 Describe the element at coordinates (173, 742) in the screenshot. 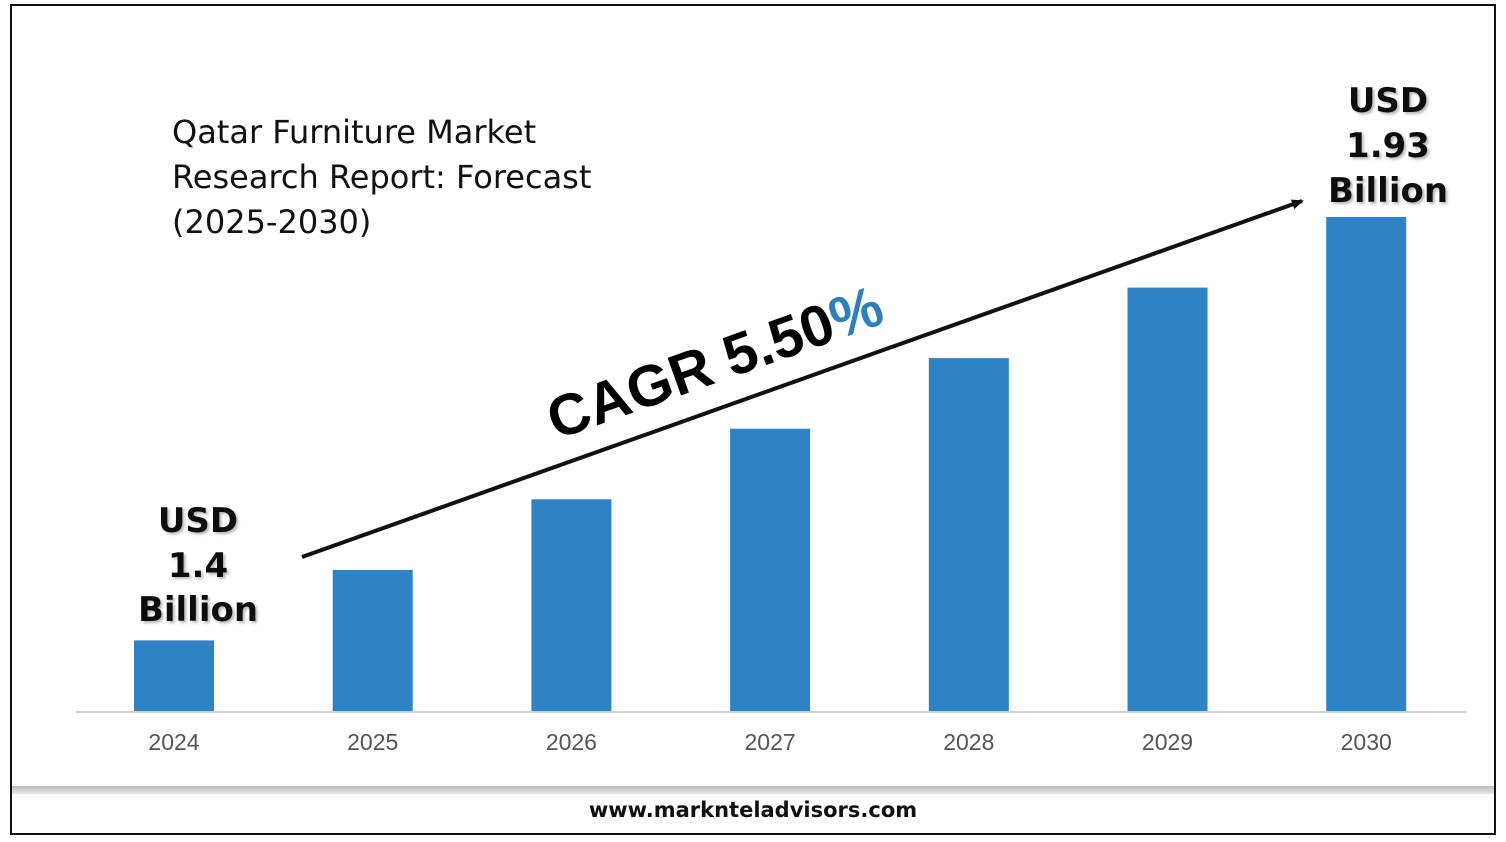

I see `x-tick-label-2024: 2024` at that location.